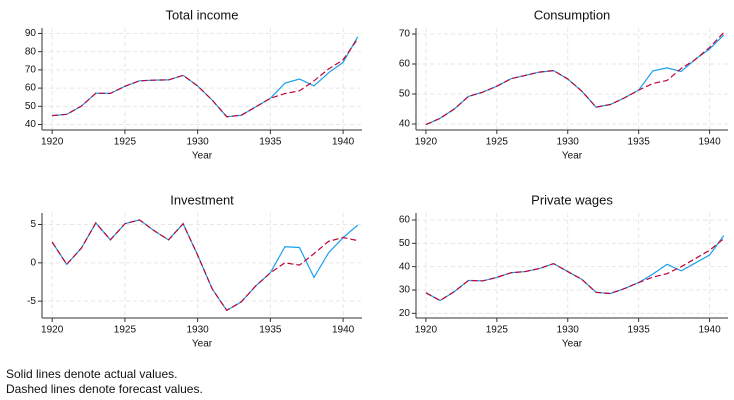 The height and width of the screenshot is (400, 734). Describe the element at coordinates (91, 374) in the screenshot. I see `note: Solid lines denote actual values.` at that location.